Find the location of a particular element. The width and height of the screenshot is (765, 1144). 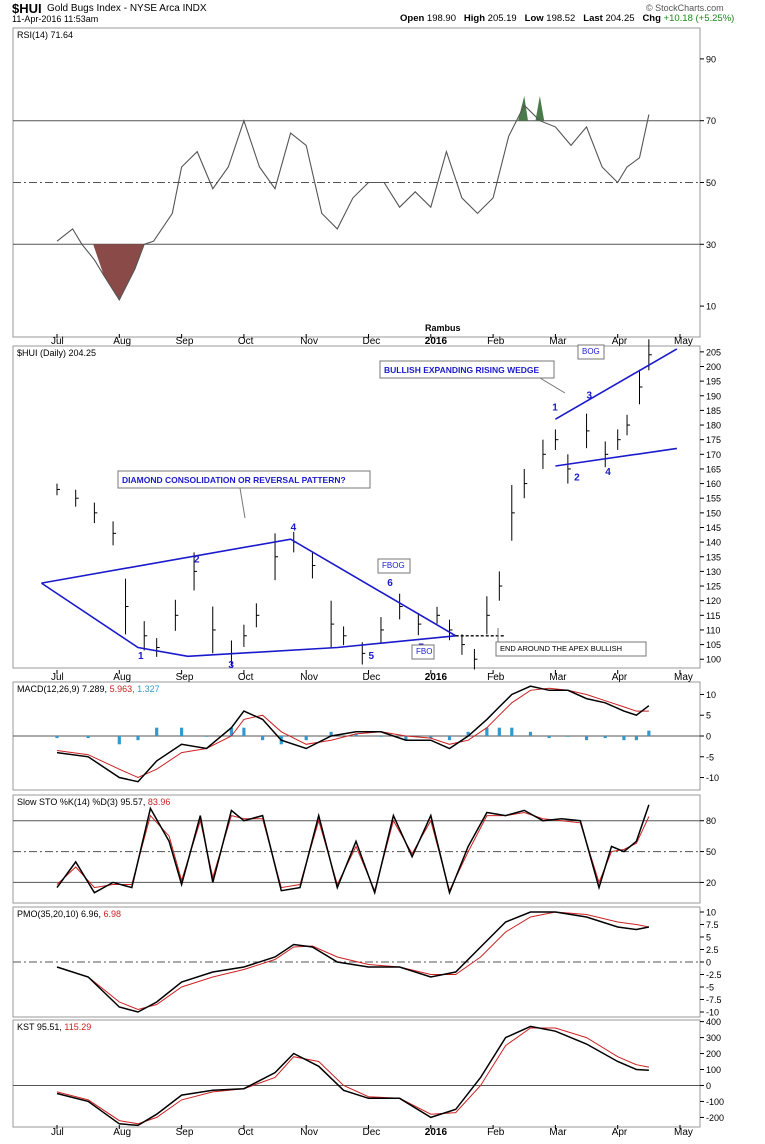

y-tick-label: 110 is located at coordinates (713, 630).